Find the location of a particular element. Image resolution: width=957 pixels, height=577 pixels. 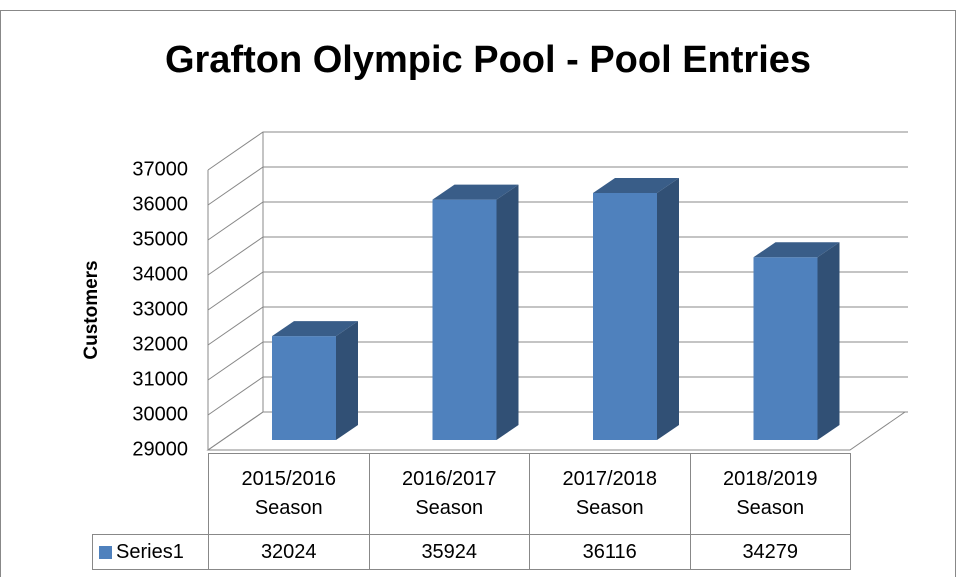

chart-title: Grafton Olympic Pool - Pool Entries is located at coordinates (488, 60).